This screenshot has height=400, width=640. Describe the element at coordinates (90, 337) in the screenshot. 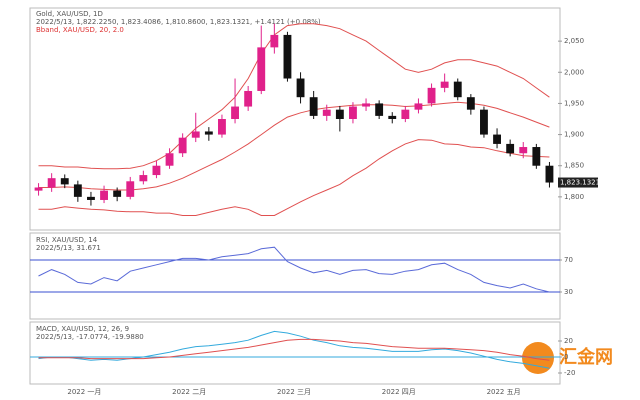

I see `panel-subtitle: 2022/5/13, -17.0774, -19.9880` at that location.